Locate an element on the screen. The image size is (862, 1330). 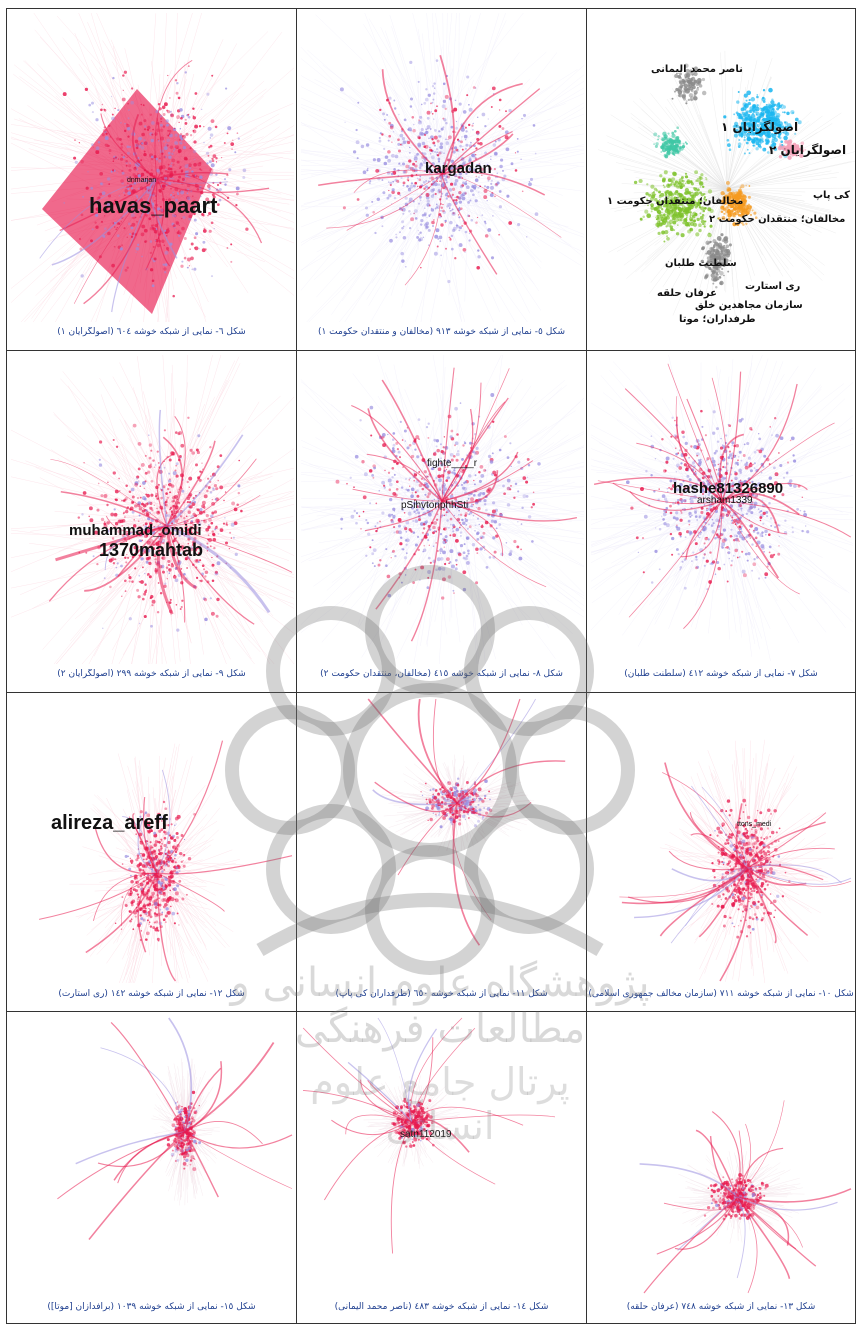
node-label: alireza_areff is located at coordinates (109, 823).